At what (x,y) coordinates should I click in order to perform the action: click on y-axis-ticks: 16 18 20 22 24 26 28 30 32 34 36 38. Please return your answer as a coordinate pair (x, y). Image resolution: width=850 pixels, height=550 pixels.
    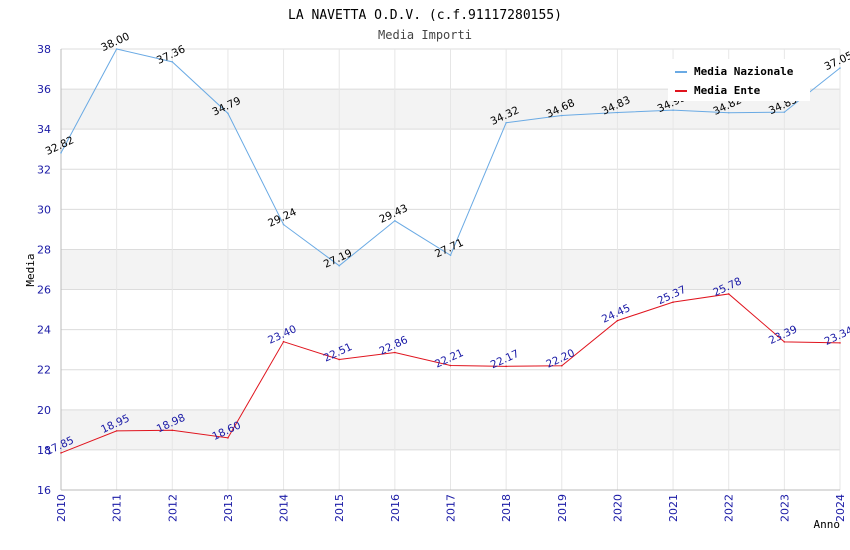
    Looking at the image, I should click on (44, 270).